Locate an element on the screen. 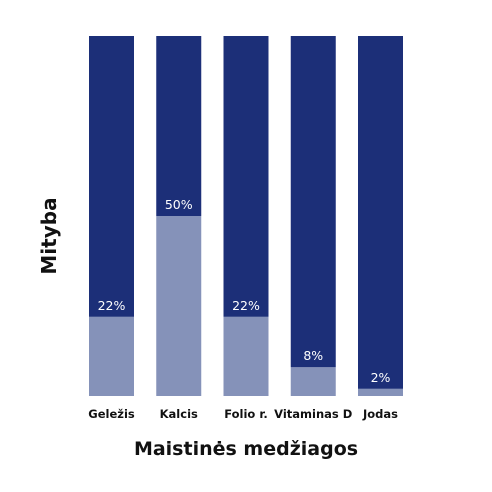 The image size is (492, 492). data-label-folio-r: 22% is located at coordinates (246, 305).